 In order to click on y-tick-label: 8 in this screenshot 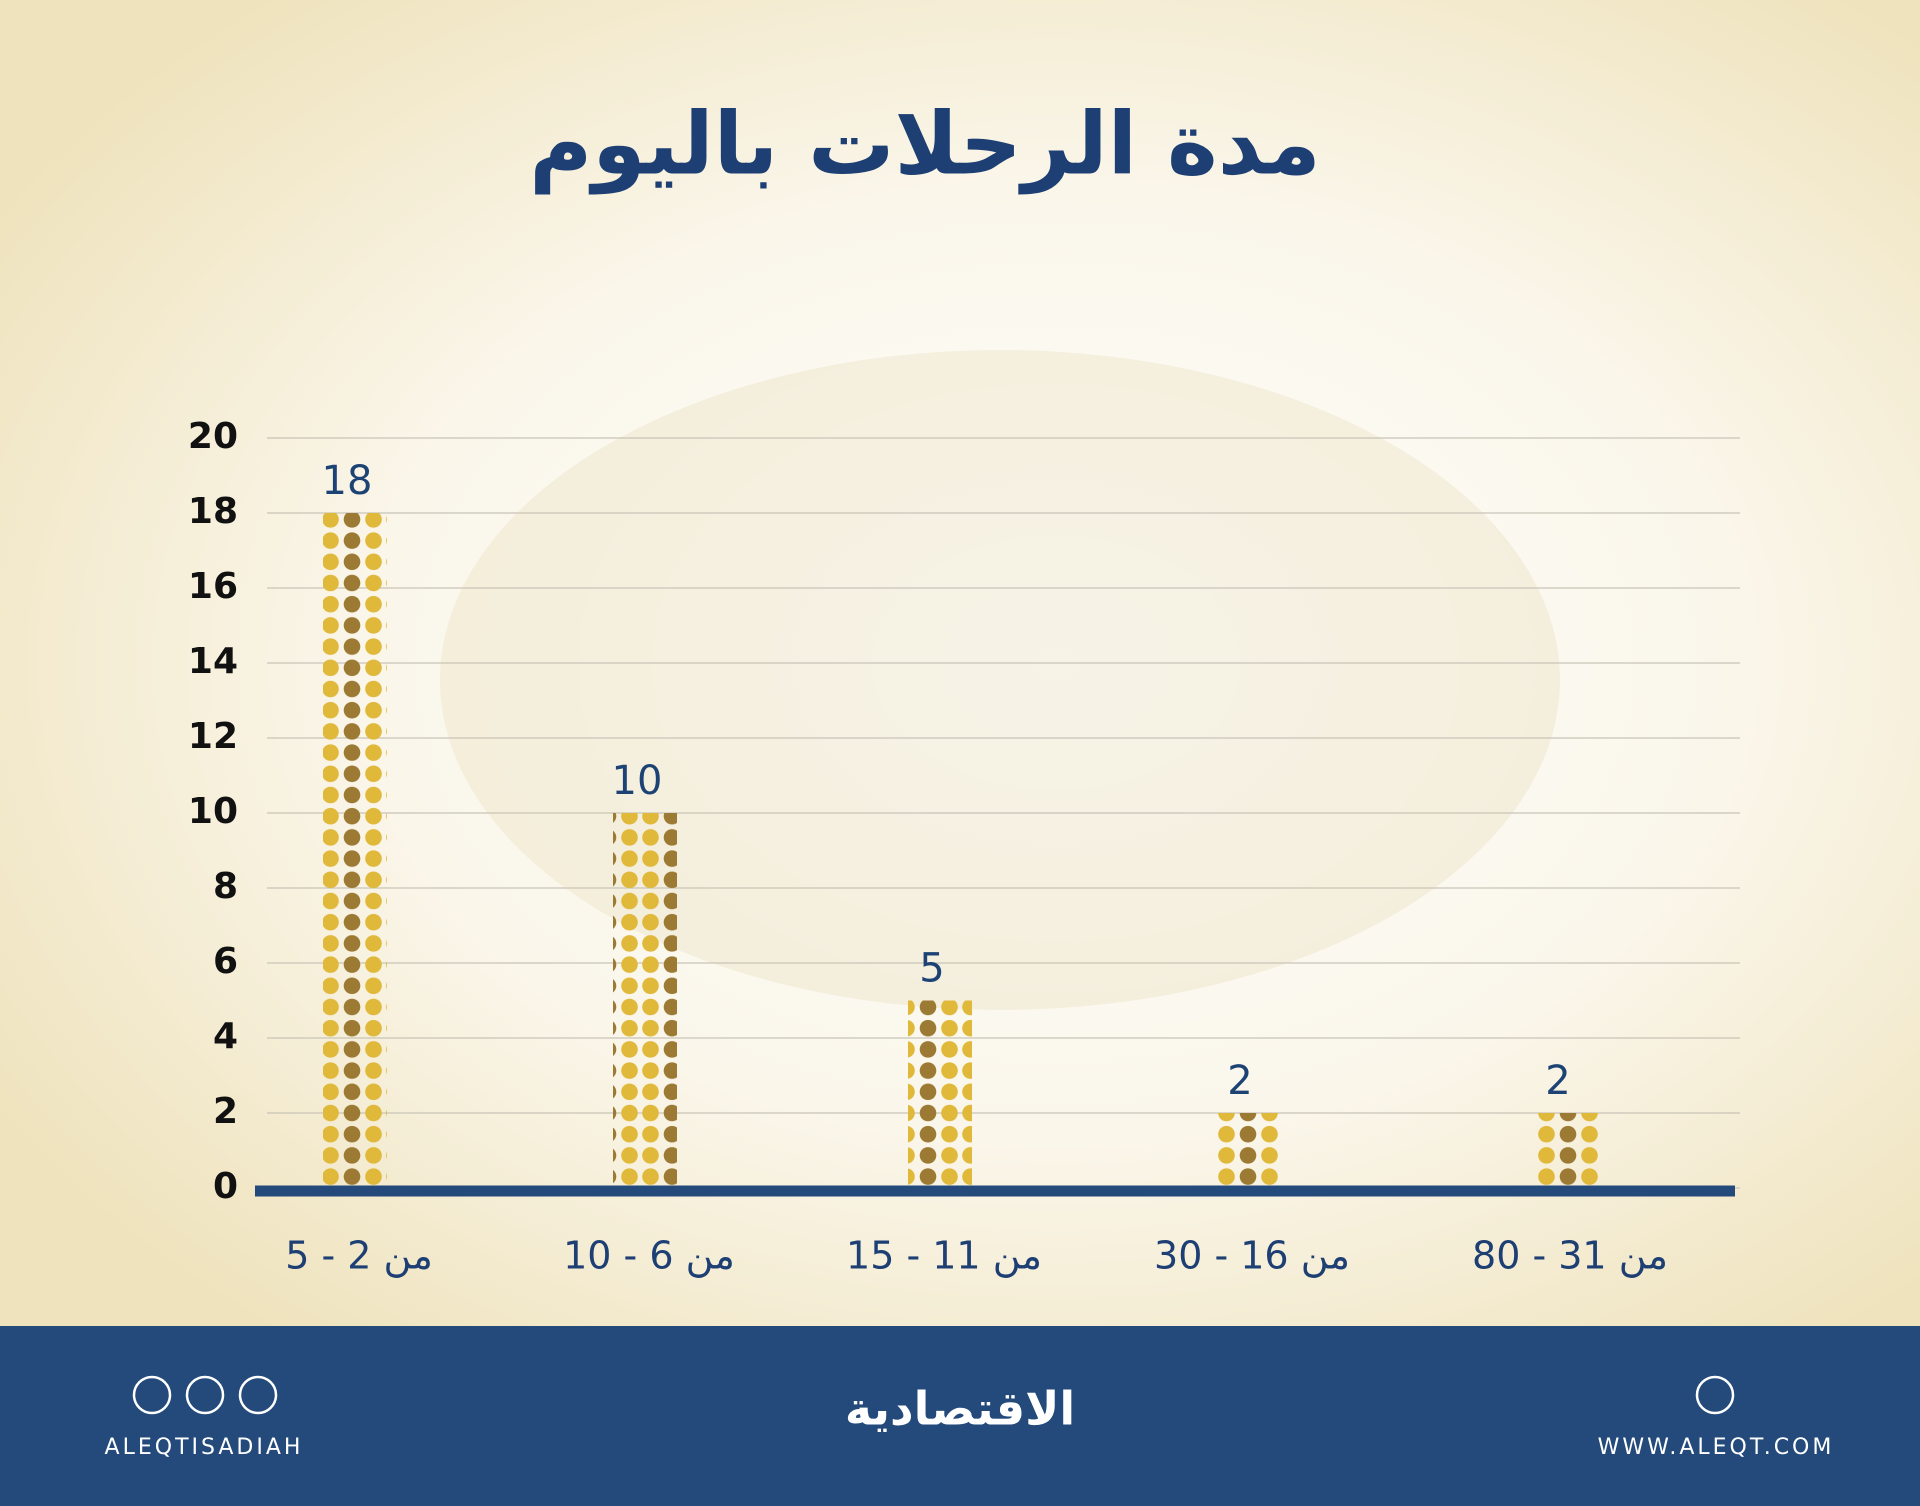, I will do `click(225, 886)`.